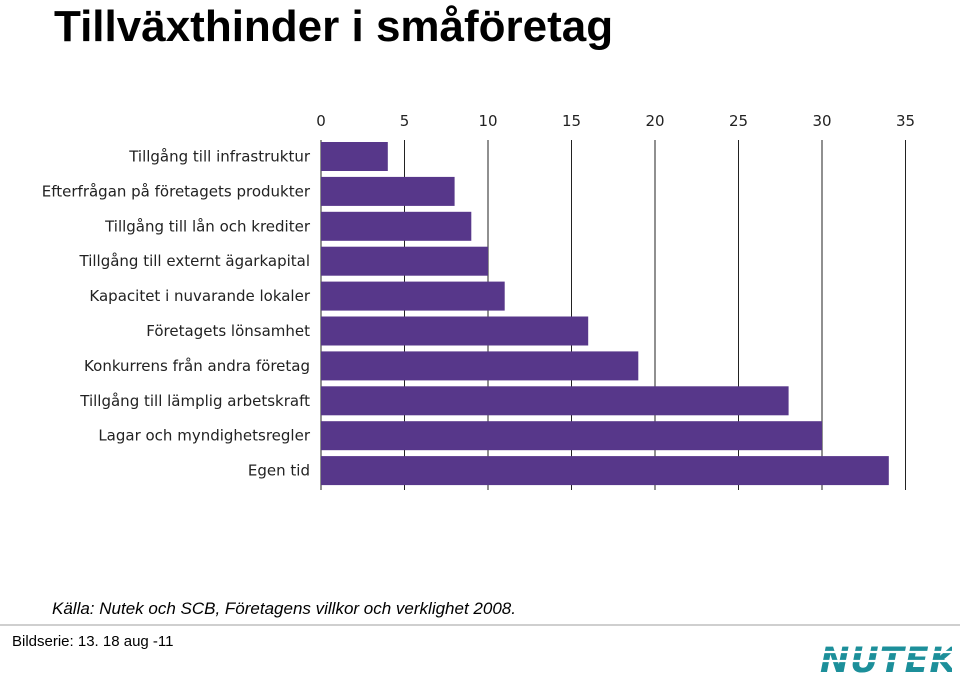  What do you see at coordinates (199, 296) in the screenshot?
I see `category-label: Kapacitet i nuvarande lokaler` at bounding box center [199, 296].